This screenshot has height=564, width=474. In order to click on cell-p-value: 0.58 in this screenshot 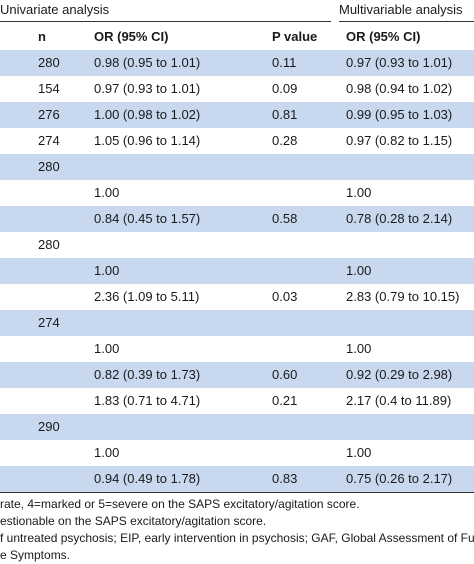, I will do `click(285, 218)`.